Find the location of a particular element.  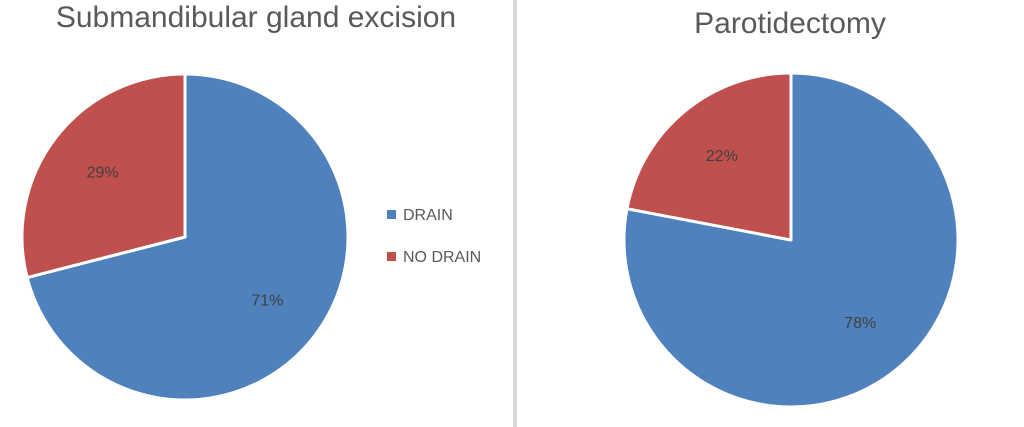

legend-item-no-drain: NO DRAIN is located at coordinates (434, 257).